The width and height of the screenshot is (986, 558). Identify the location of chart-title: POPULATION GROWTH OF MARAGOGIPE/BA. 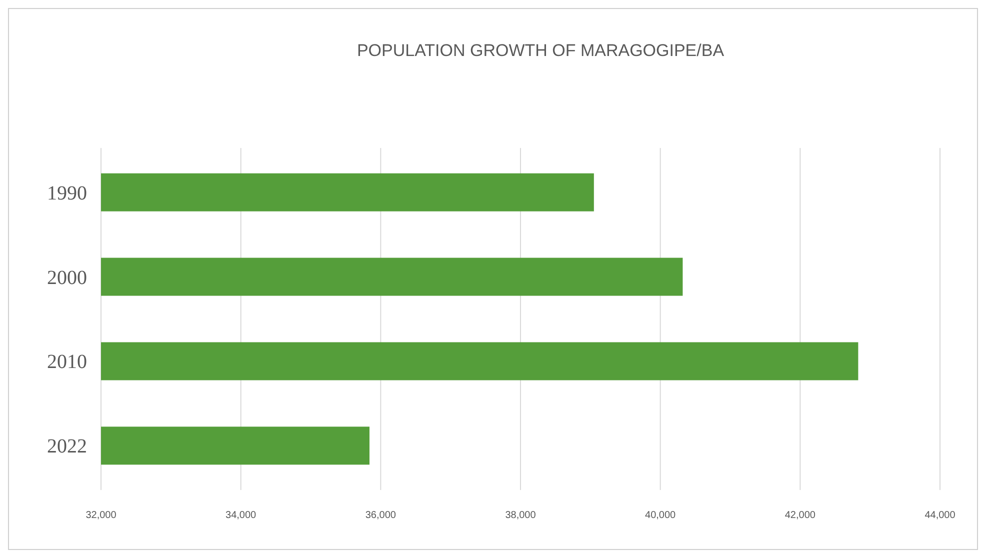
(540, 50).